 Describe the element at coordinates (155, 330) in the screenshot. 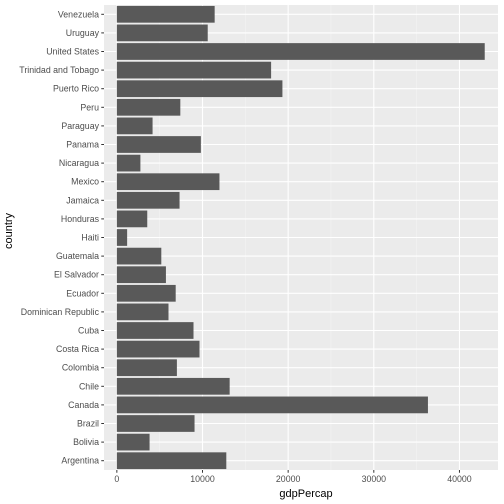

I see `bar-cuba` at that location.